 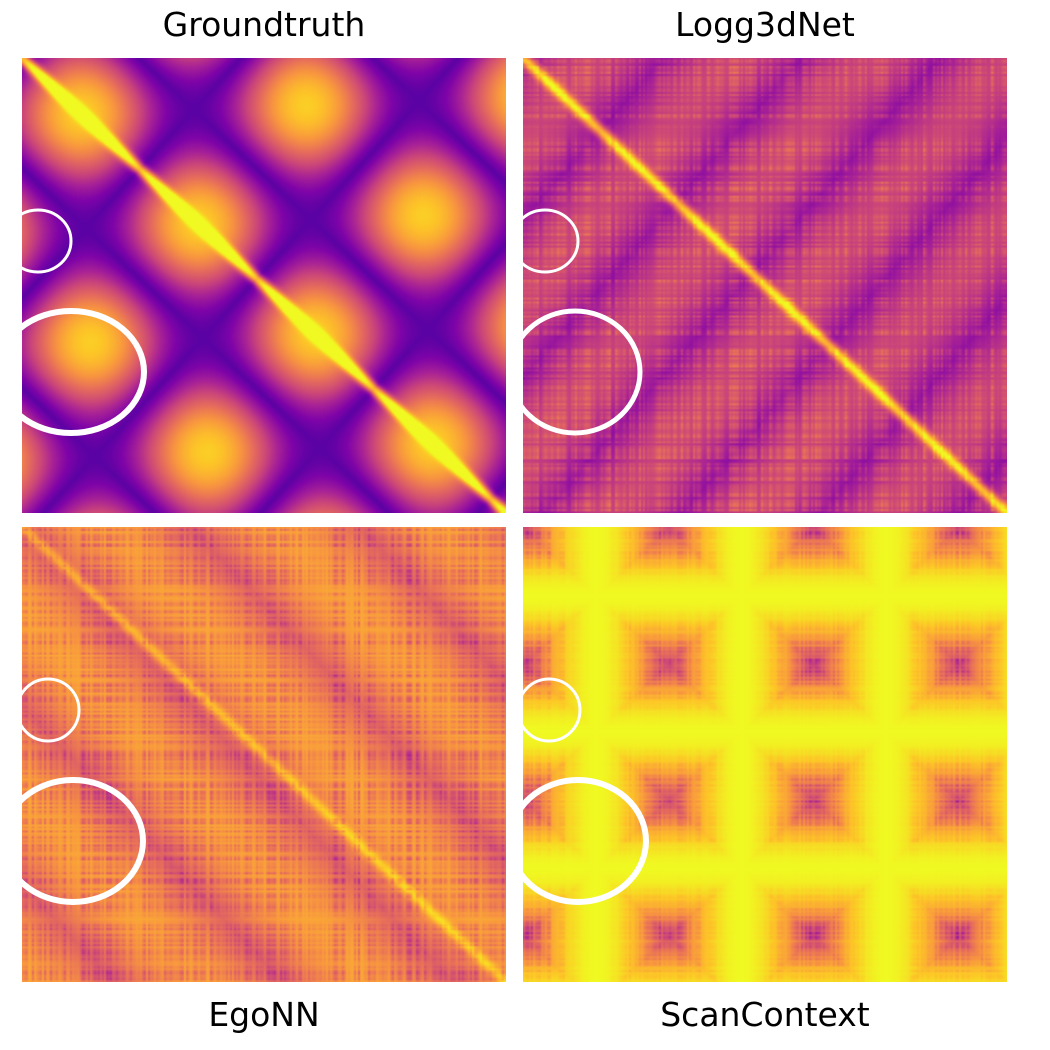 I want to click on title-scancontext: ScanContext, so click(x=765, y=1014).